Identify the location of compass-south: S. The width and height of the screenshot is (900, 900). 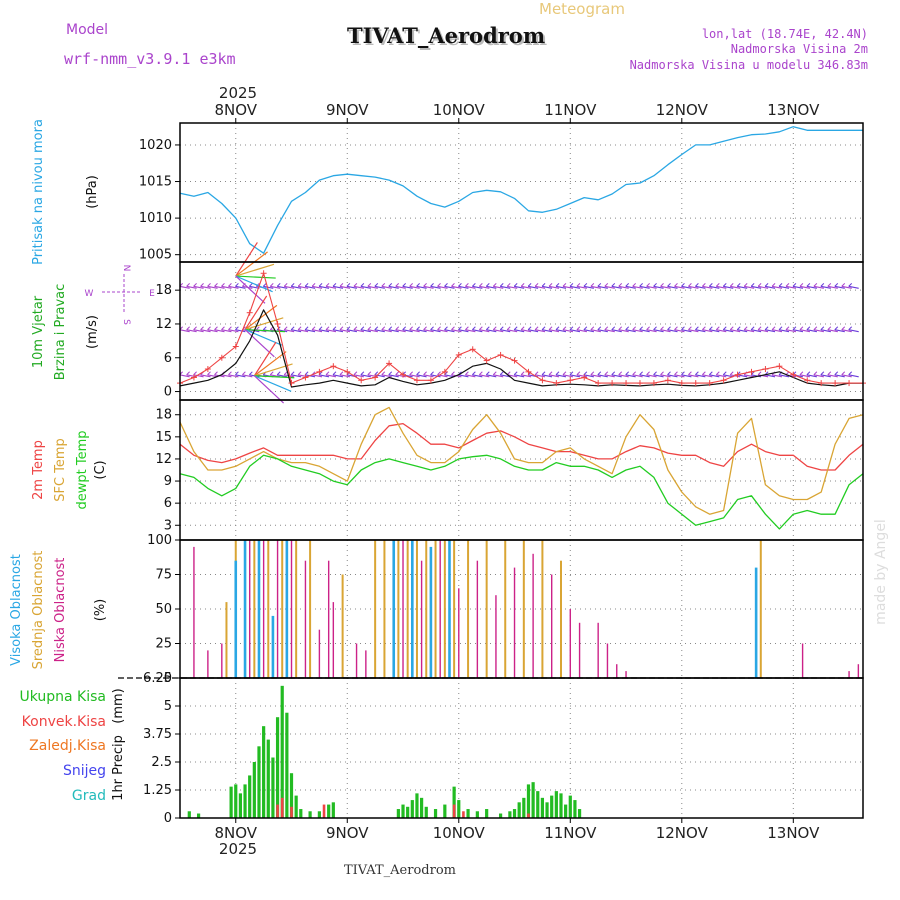
(126, 322).